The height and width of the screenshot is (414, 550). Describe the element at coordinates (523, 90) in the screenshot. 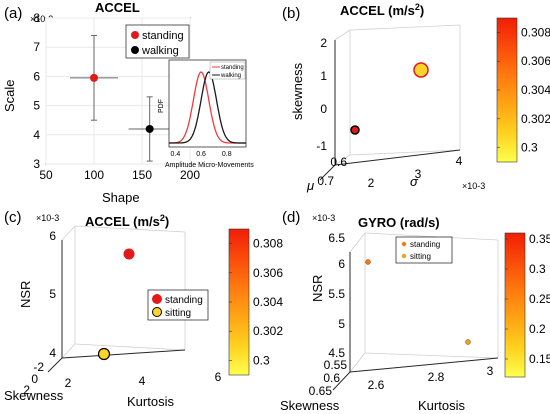

I see `panel-b-colorbar-ticks: 0.308 0.306 0.304 0.302 0.3` at that location.